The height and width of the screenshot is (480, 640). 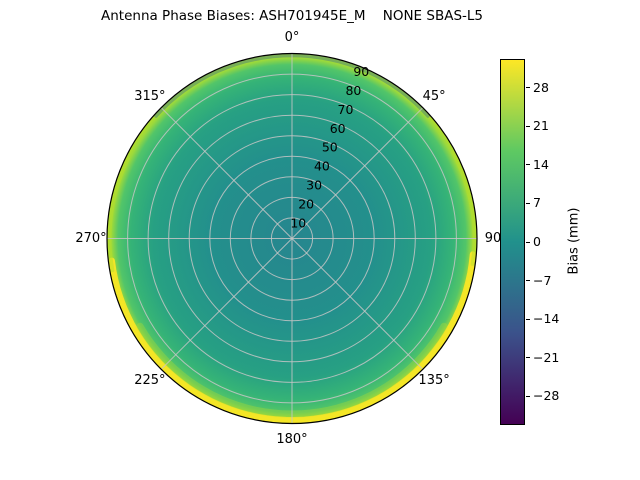 What do you see at coordinates (291, 439) in the screenshot?
I see `azimuth-tick-label: 180°` at bounding box center [291, 439].